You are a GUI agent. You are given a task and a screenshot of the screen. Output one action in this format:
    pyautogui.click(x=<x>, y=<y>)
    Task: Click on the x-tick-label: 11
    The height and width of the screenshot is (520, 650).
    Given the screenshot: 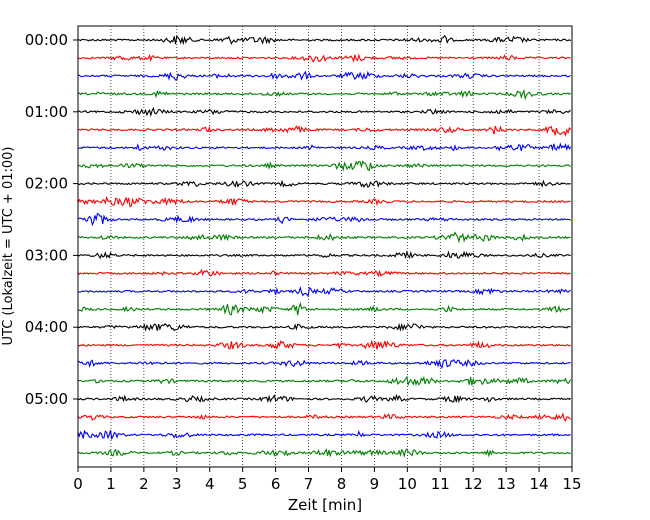 What is the action you would take?
    pyautogui.click(x=440, y=484)
    